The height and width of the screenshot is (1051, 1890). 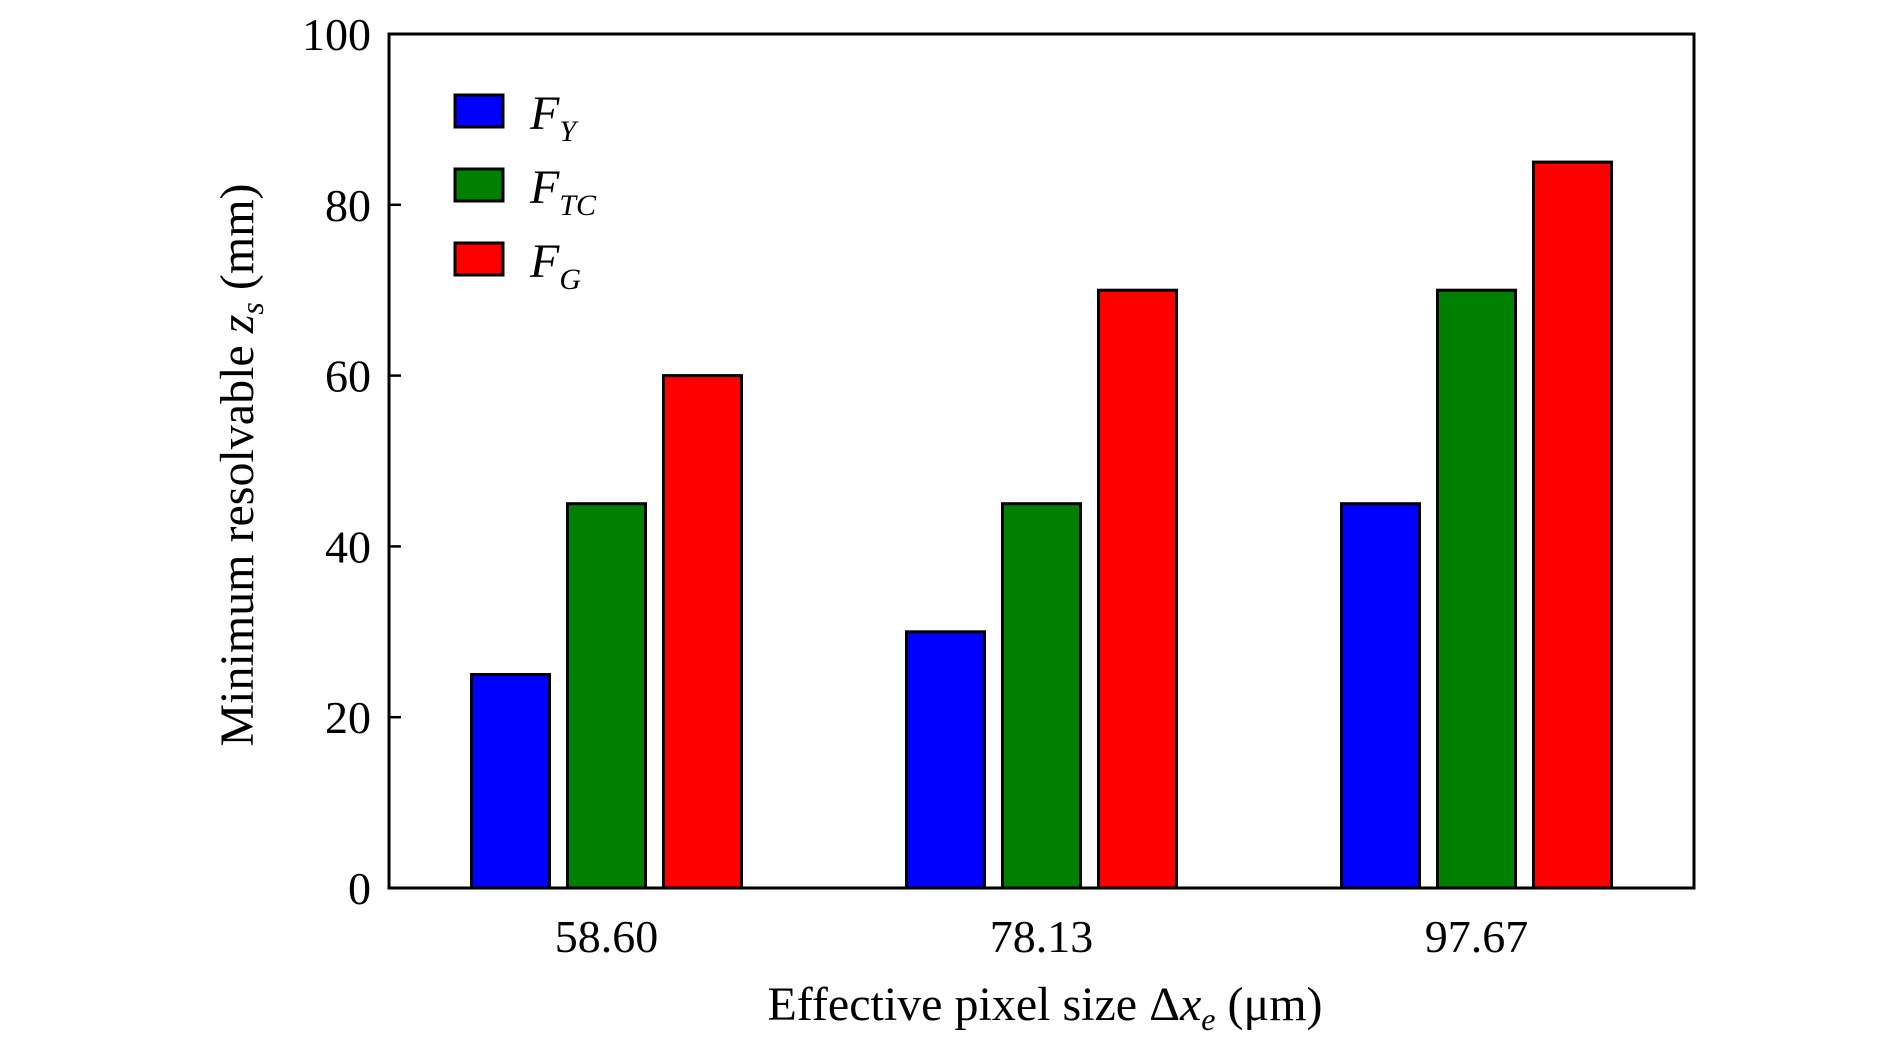 What do you see at coordinates (945, 760) in the screenshot?
I see `bar-f-y-78.13` at bounding box center [945, 760].